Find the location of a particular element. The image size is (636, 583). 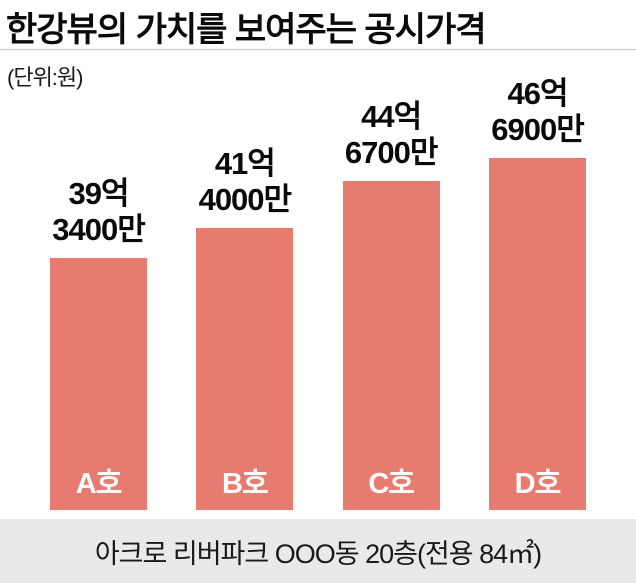

value-line-2: 6900만 is located at coordinates (537, 130).